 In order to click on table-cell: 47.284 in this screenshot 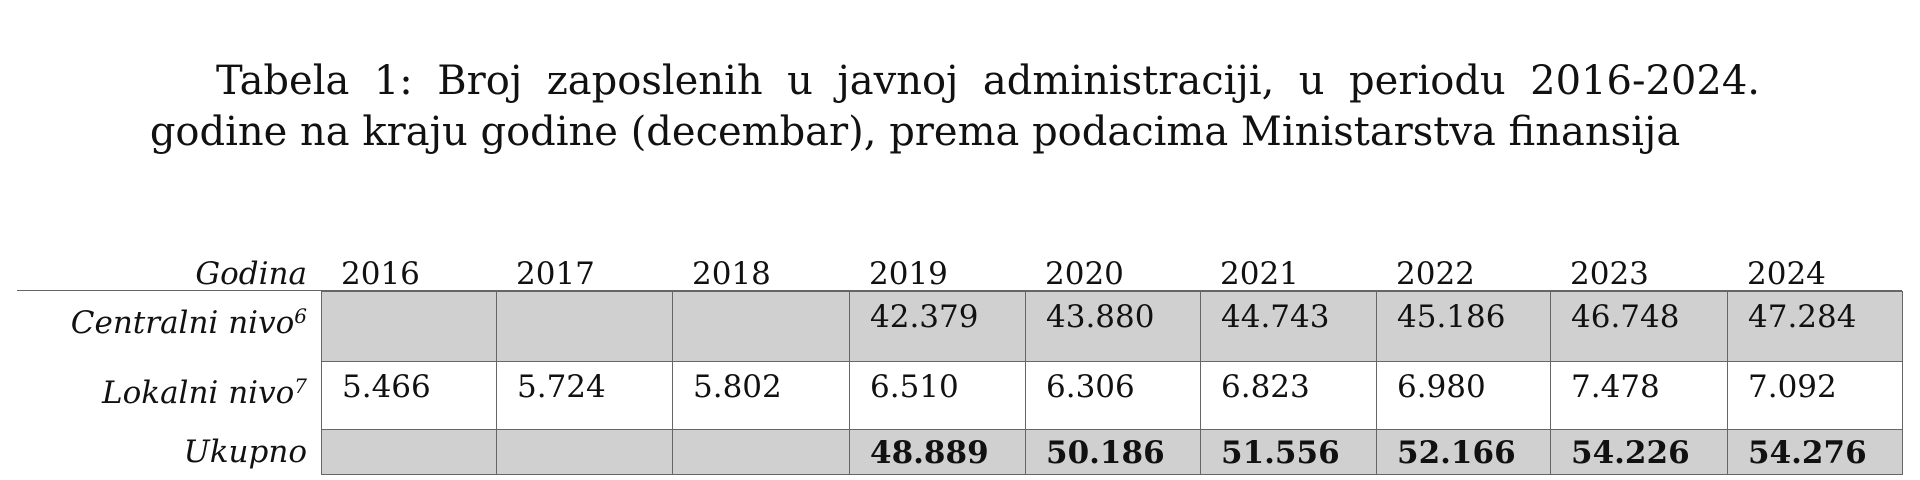, I will do `click(1815, 326)`.